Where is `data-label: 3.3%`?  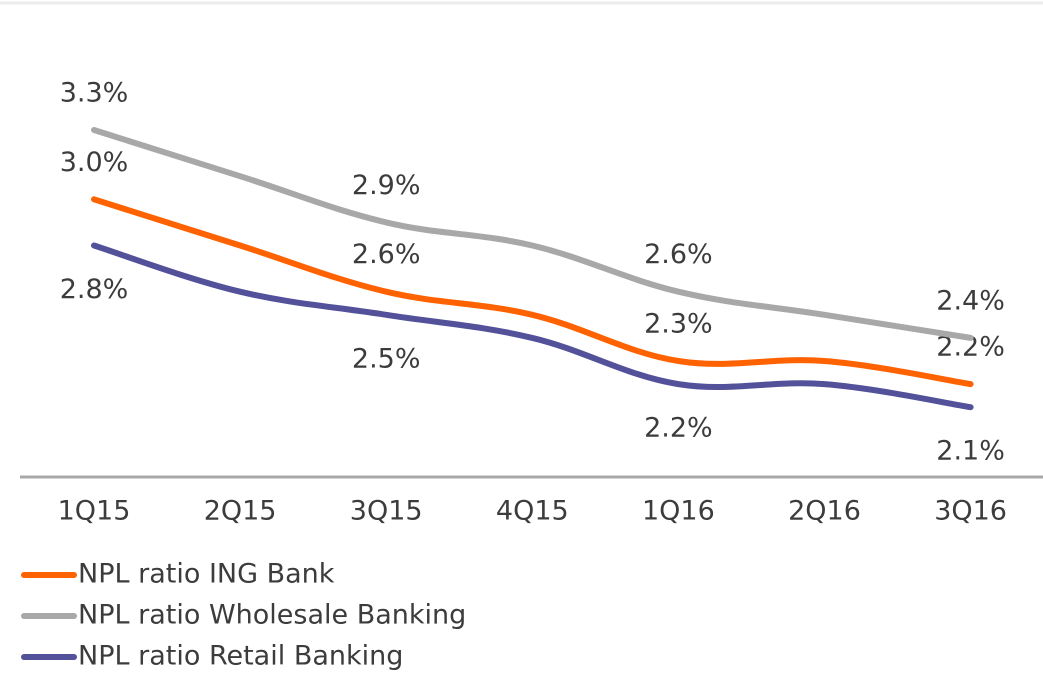 data-label: 3.3% is located at coordinates (94, 93).